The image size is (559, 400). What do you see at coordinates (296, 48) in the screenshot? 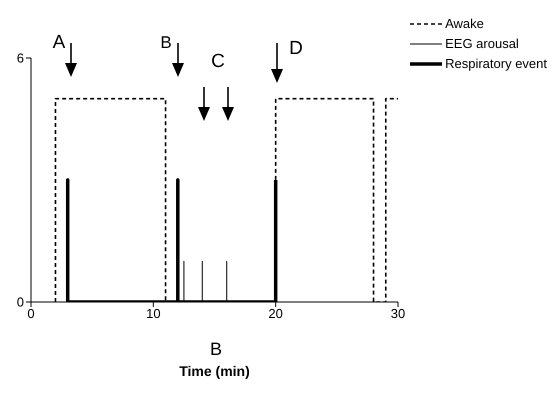
I see `annotation: D` at bounding box center [296, 48].